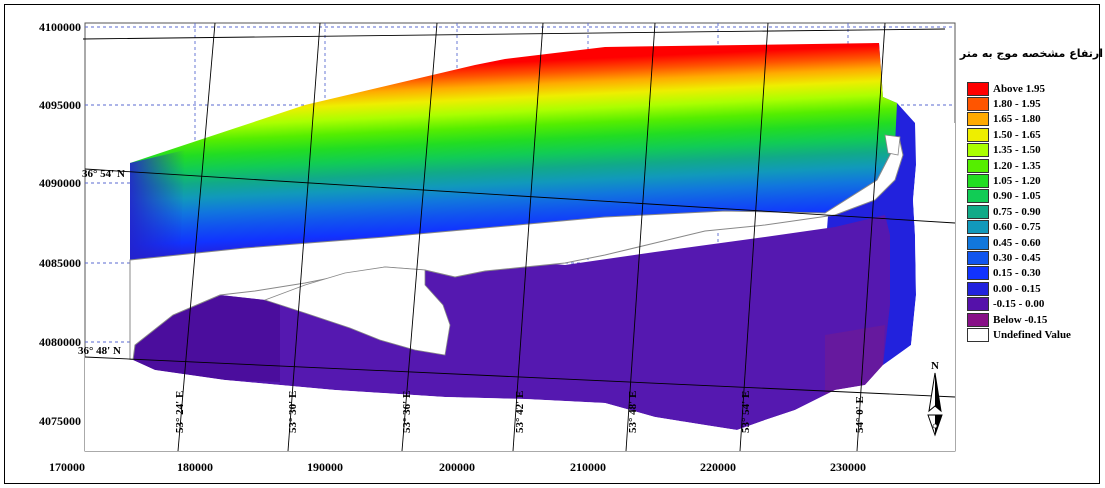  I want to click on legend-label: 1.20 - 1.35, so click(1017, 165).